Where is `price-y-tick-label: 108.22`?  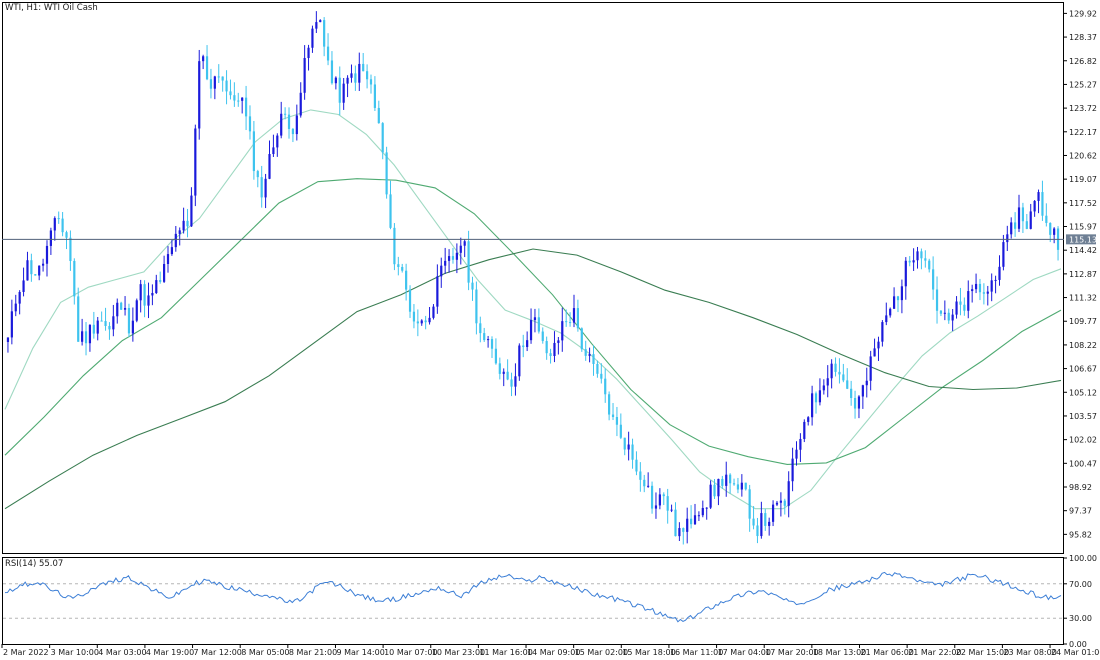 price-y-tick-label: 108.22 is located at coordinates (1083, 345).